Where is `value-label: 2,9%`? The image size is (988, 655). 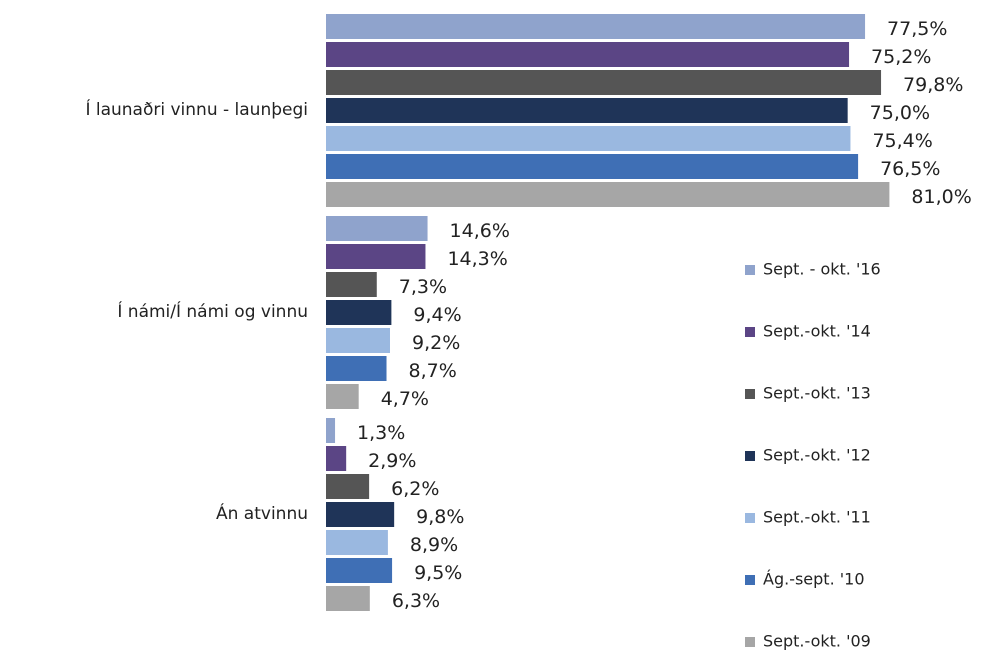
value-label: 2,9% is located at coordinates (392, 461).